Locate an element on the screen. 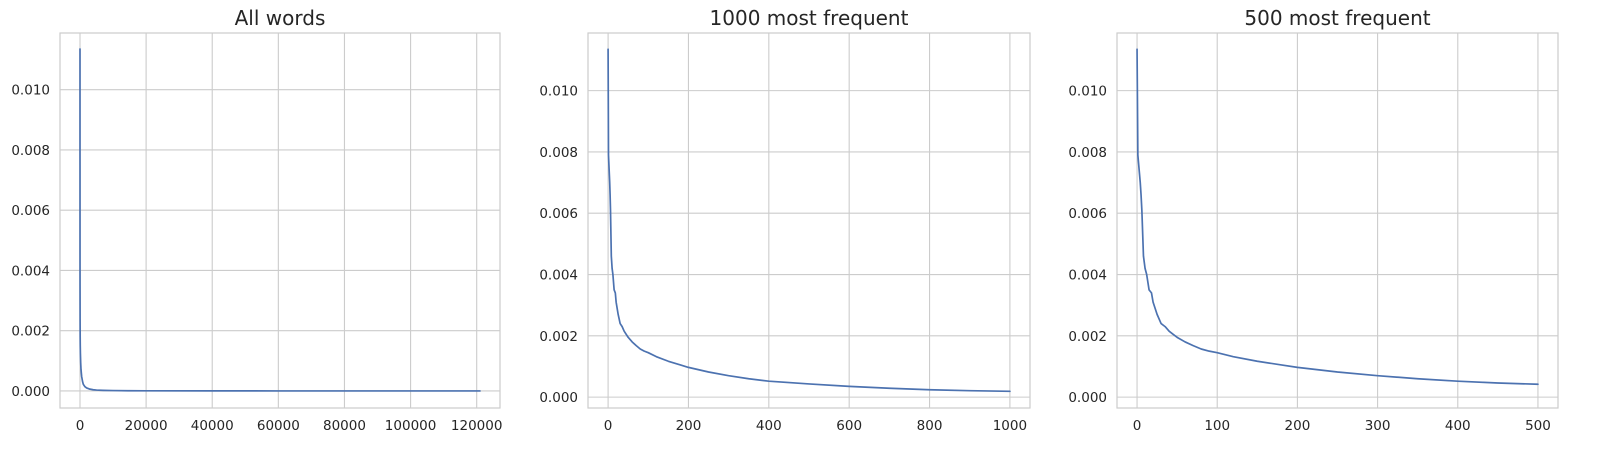 The image size is (1621, 456). x-tick-label: 600 is located at coordinates (849, 426).